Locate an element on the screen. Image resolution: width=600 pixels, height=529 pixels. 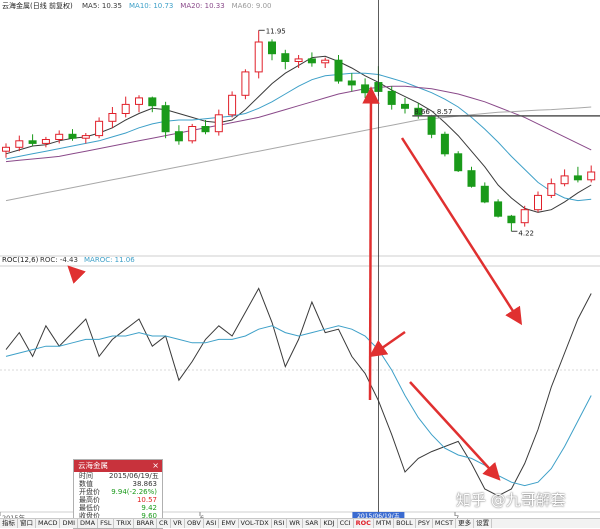
maroc-legend-value: MAROC: 11.06 is located at coordinates (109, 260).